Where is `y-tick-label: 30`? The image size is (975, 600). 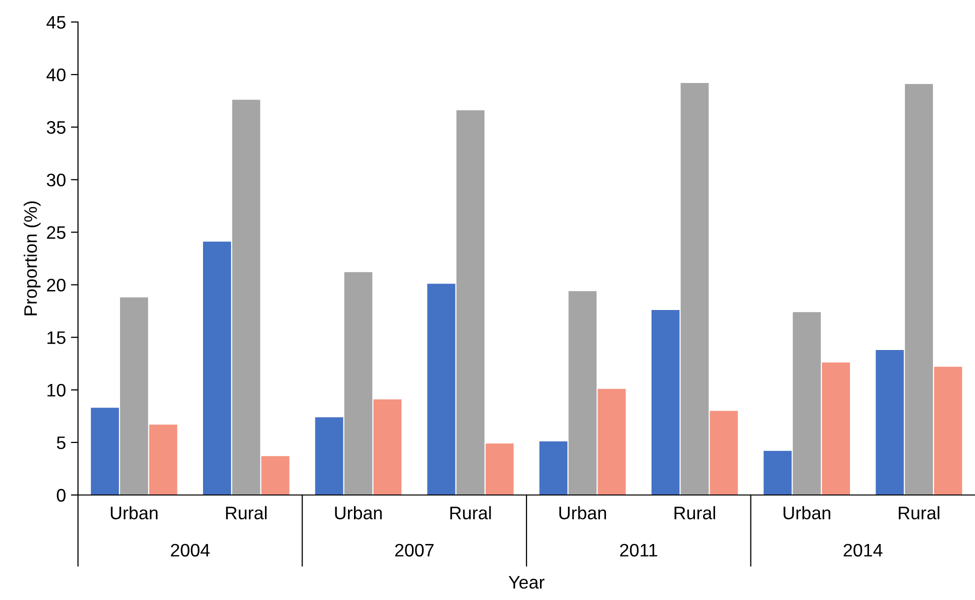 y-tick-label: 30 is located at coordinates (56, 180).